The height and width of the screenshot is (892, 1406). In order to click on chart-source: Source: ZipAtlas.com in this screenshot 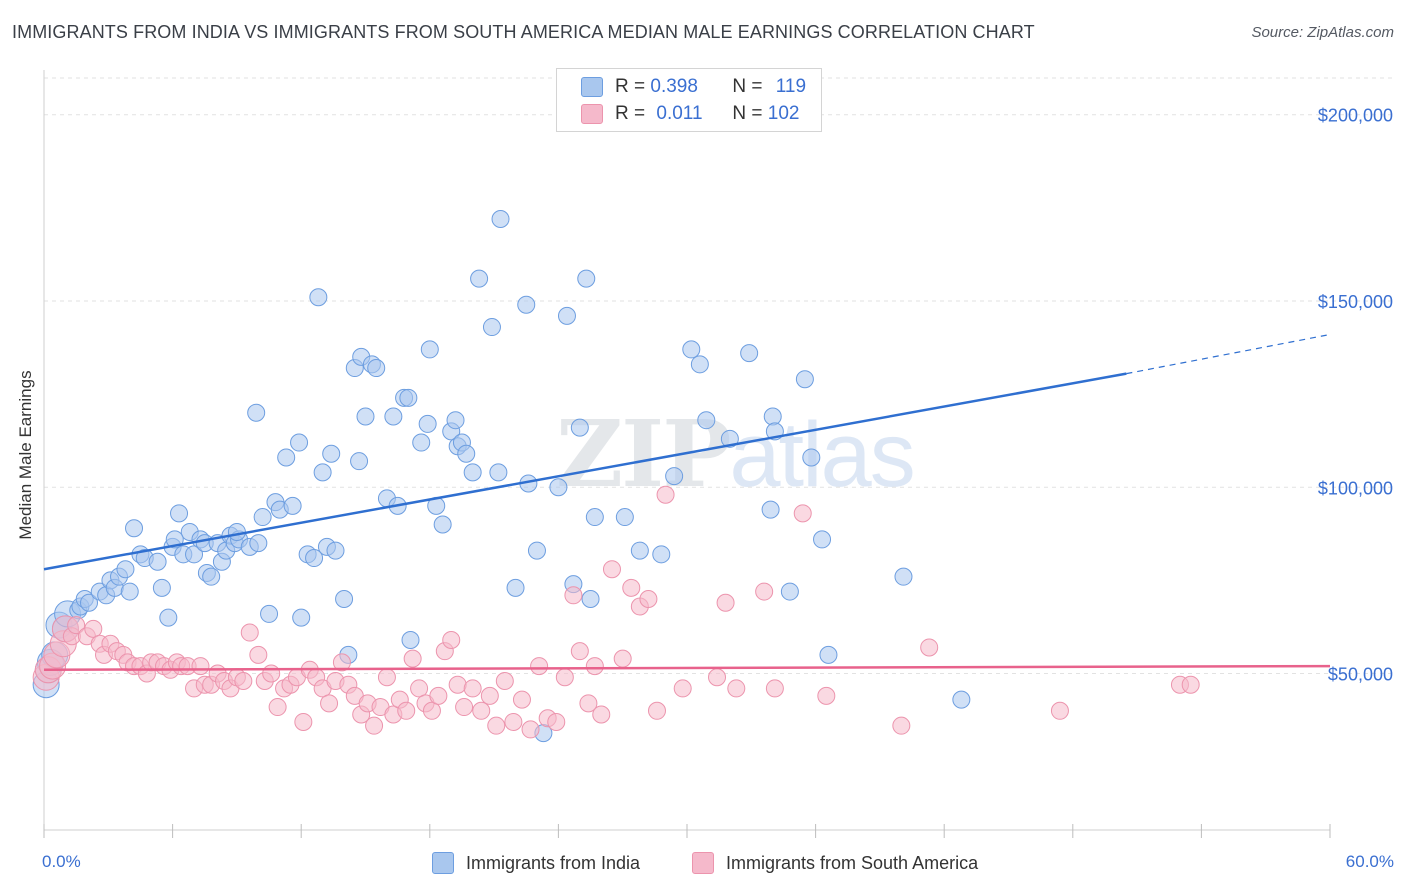, I will do `click(1322, 32)`.